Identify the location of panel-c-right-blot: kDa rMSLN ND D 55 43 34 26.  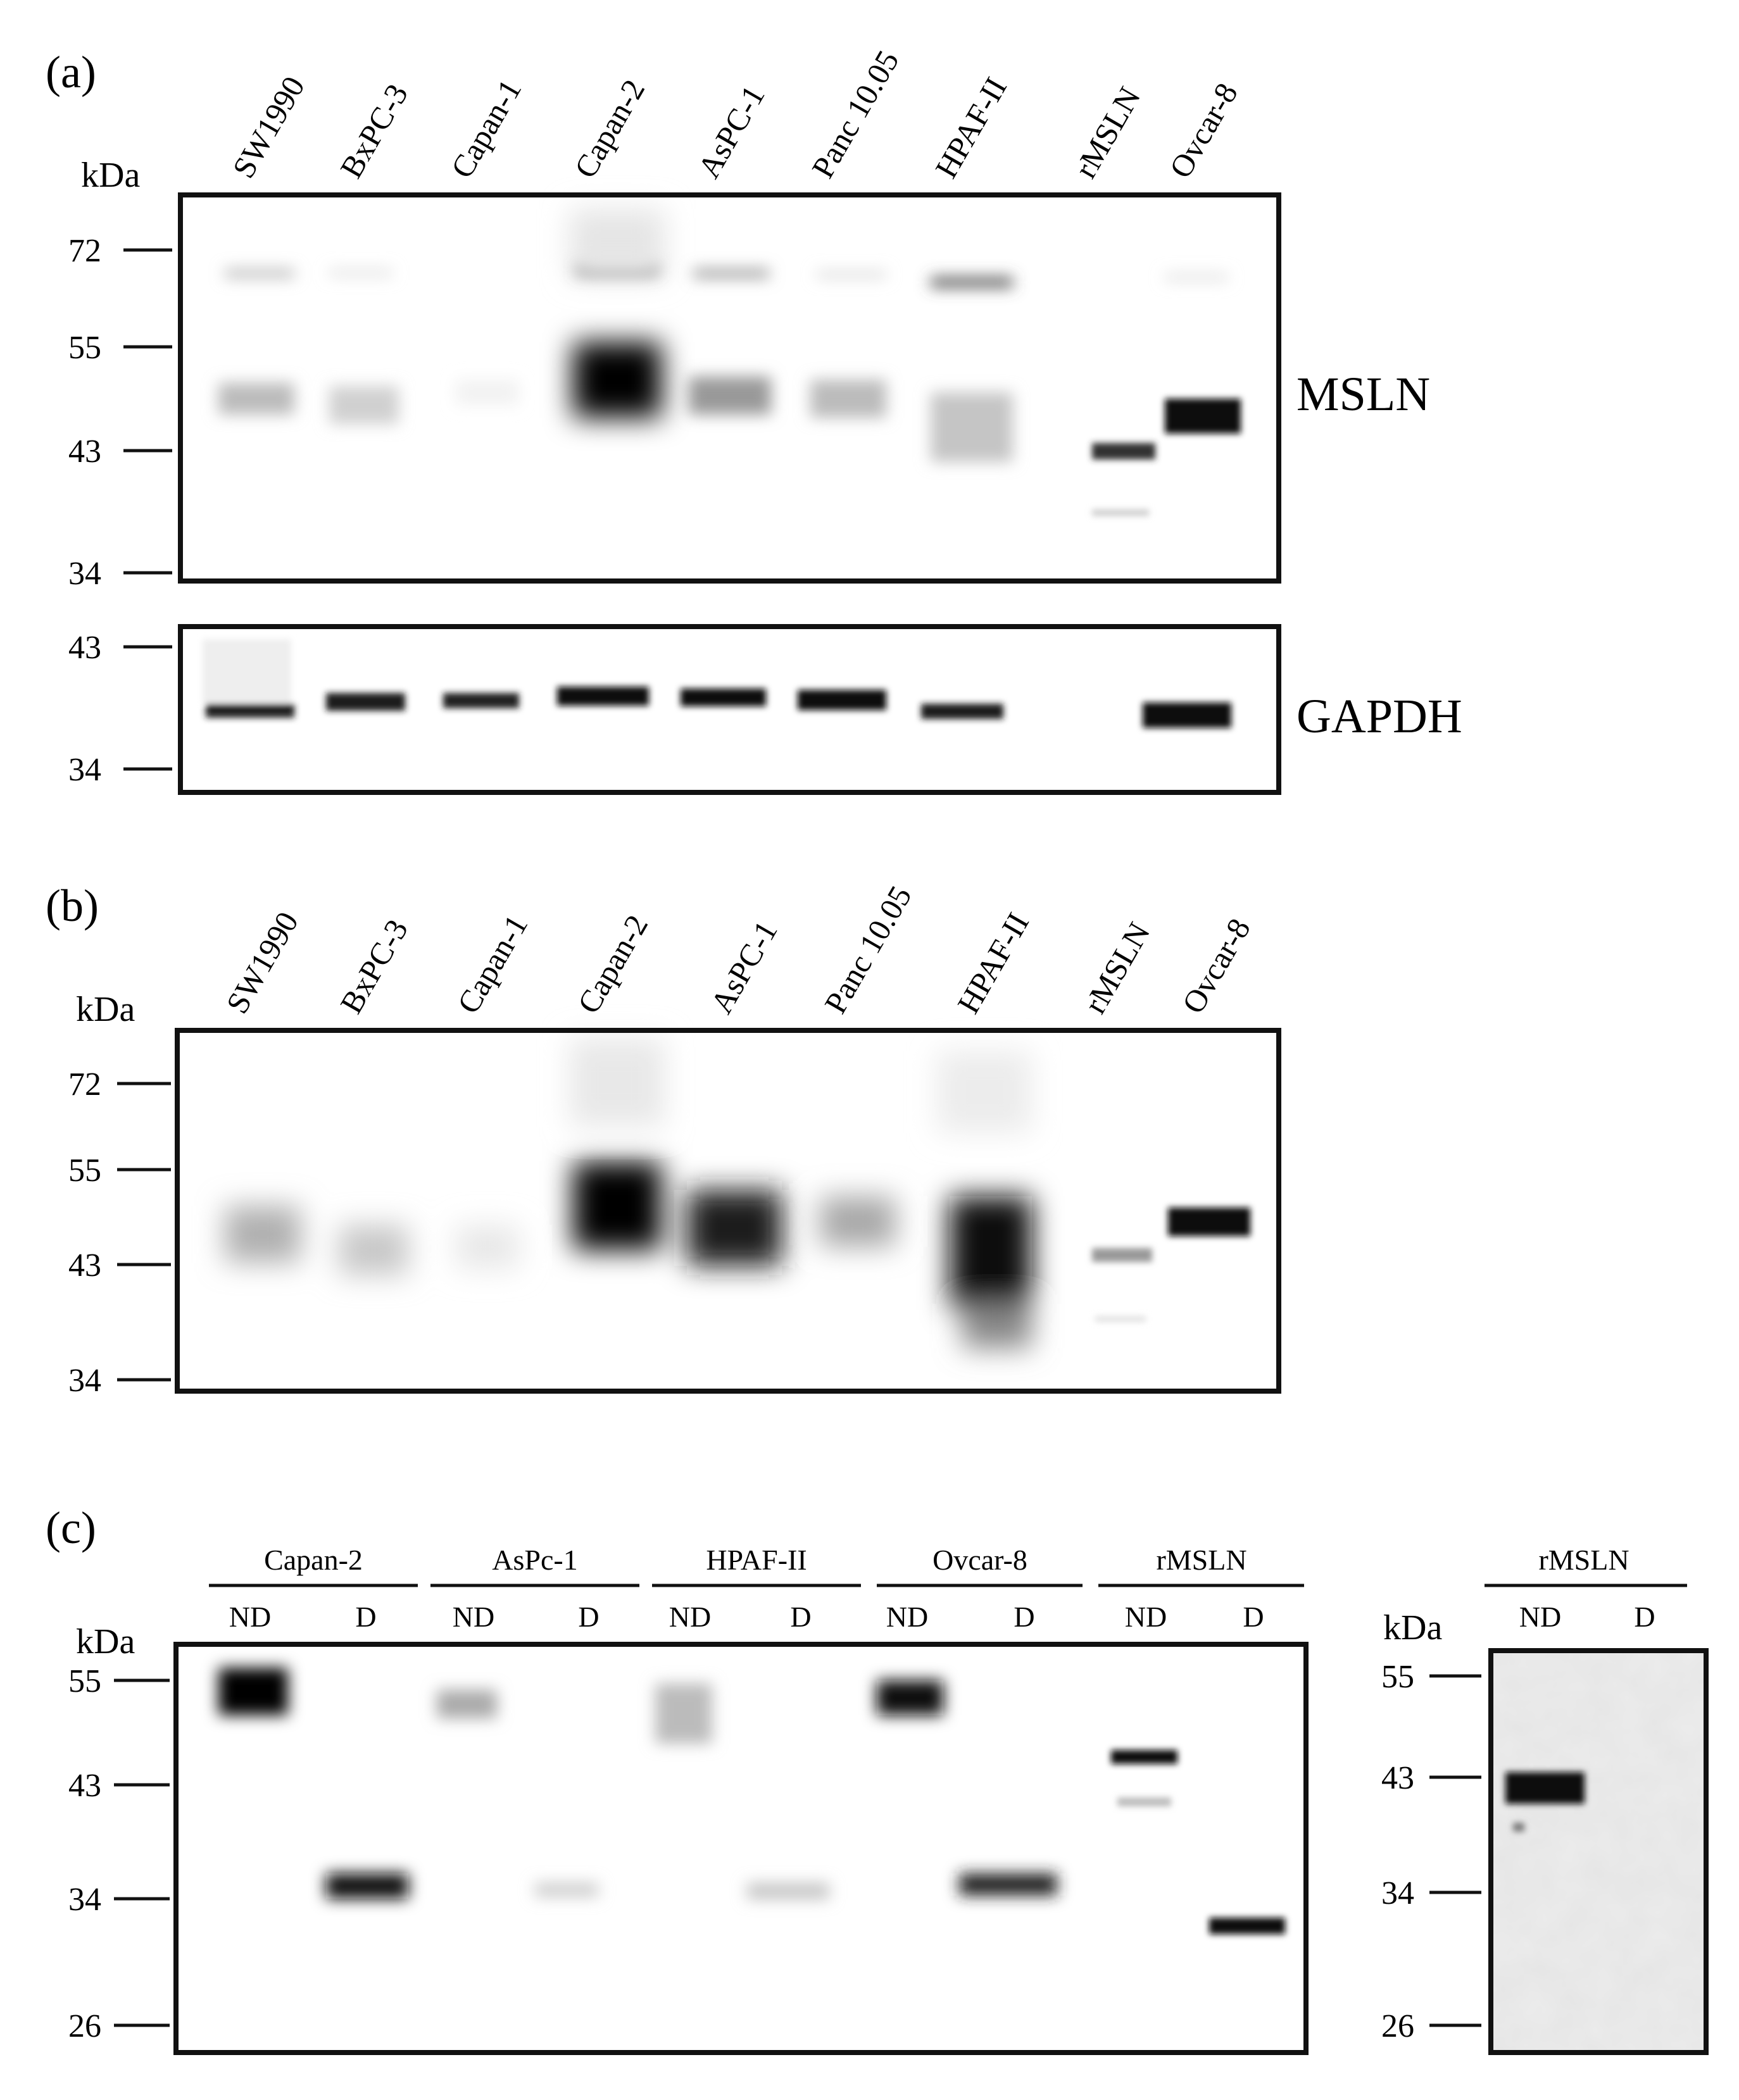
(1545, 1800).